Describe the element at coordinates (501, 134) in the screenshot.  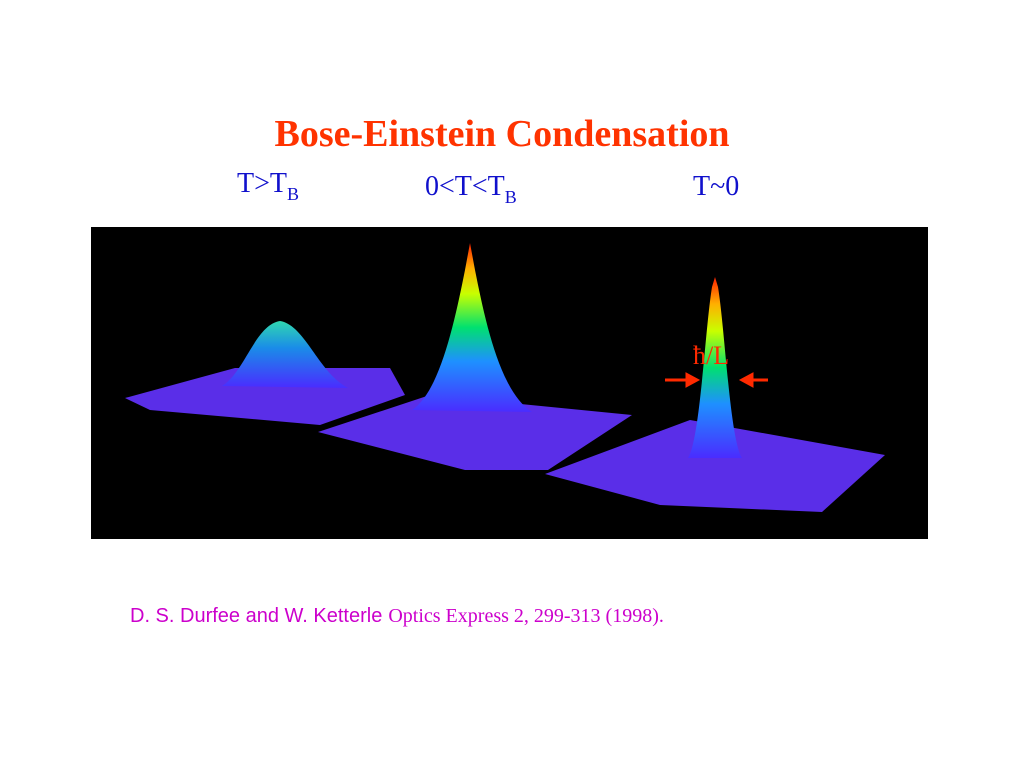
I see `slide-title: Bose-Einstein Condensation` at that location.